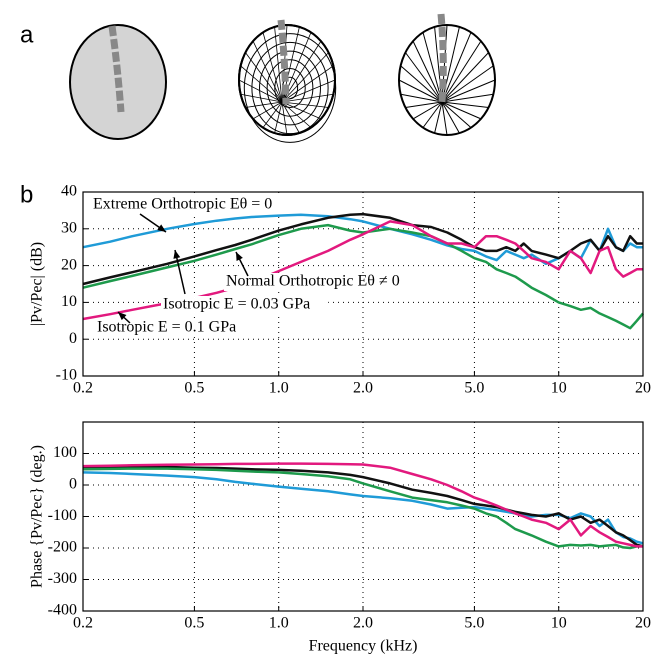  I want to click on x-tick-label: 10, so click(559, 623).